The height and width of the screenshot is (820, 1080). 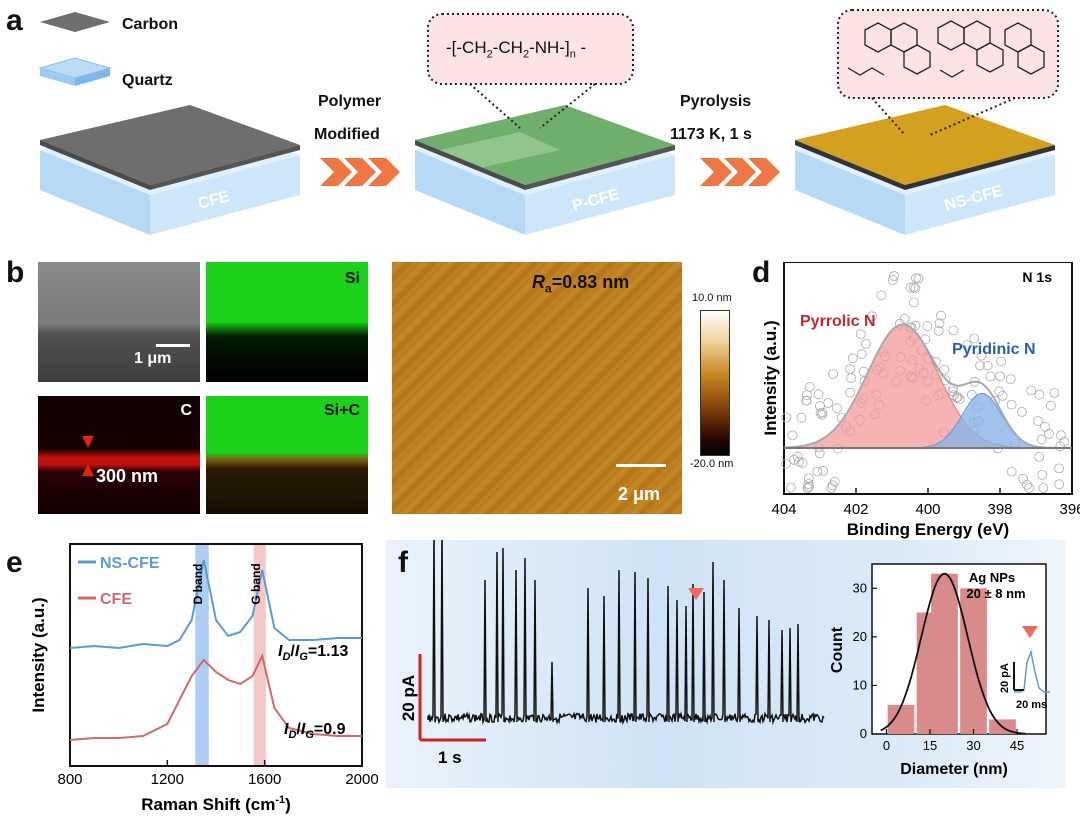 I want to click on hist-y-tick-label: 30, so click(x=860, y=587).